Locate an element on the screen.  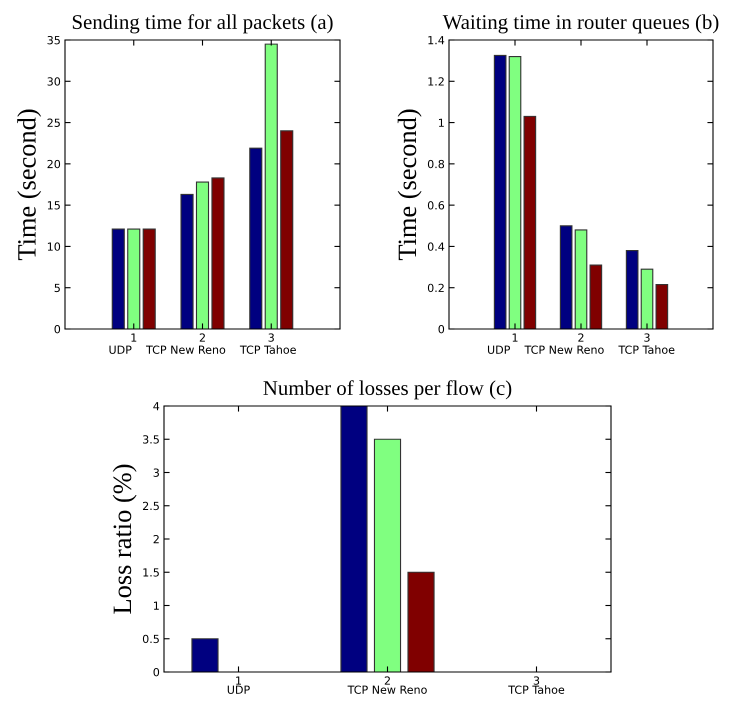
y-tick-label: 30 is located at coordinates (54, 81).